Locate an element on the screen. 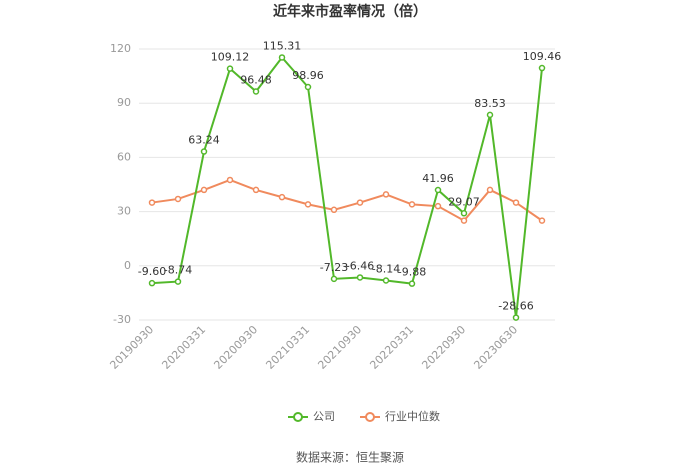 Image resolution: width=700 pixels, height=474 pixels. data-label: -8.74 is located at coordinates (178, 270).